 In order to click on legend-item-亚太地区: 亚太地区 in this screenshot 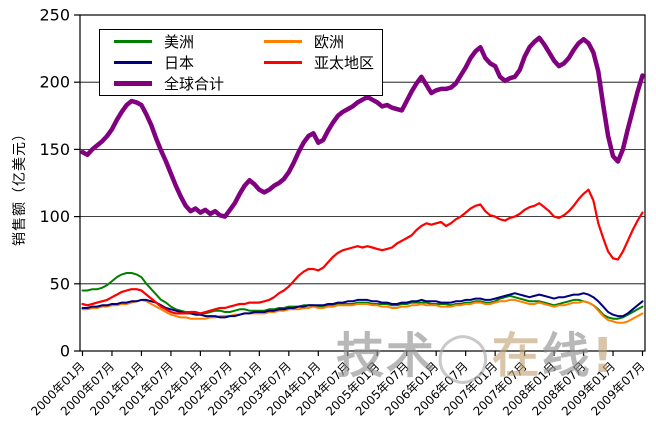, I will do `click(323, 63)`.